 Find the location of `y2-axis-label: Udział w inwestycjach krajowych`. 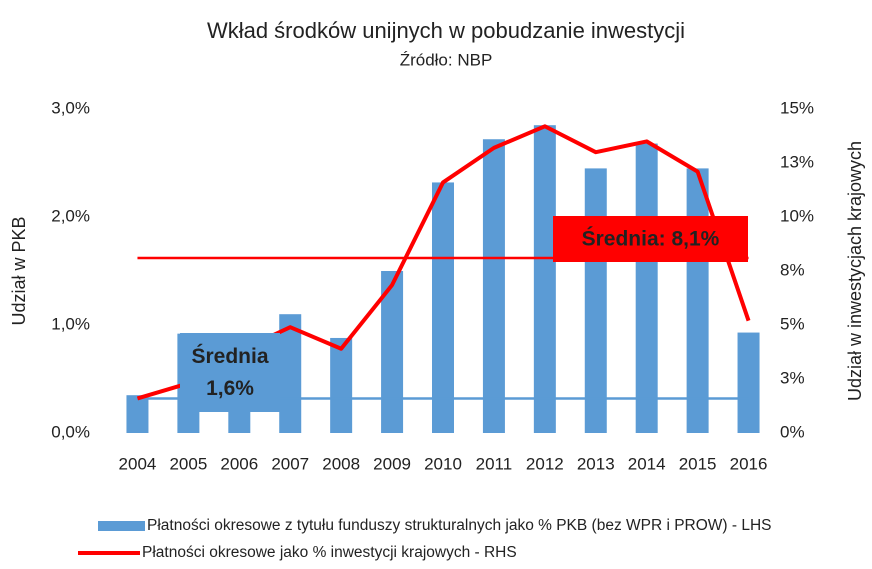

y2-axis-label: Udział w inwestycjach krajowych is located at coordinates (855, 271).